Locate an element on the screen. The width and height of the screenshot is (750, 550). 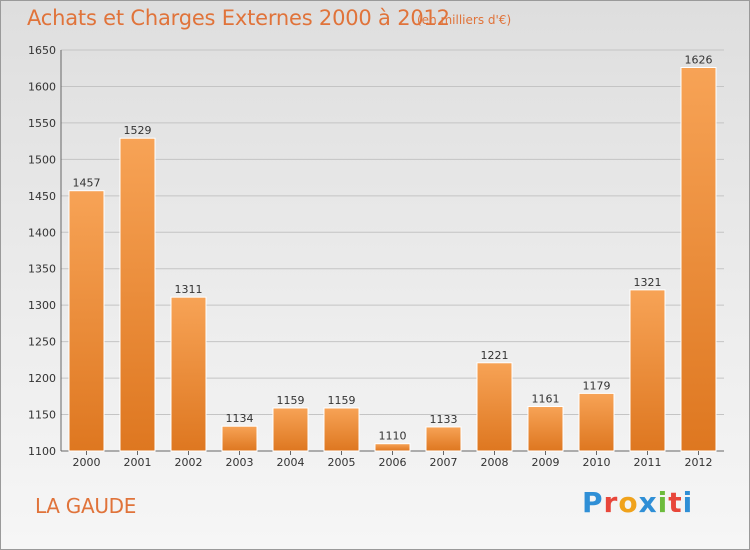
logo-letter: o is located at coordinates (628, 502).